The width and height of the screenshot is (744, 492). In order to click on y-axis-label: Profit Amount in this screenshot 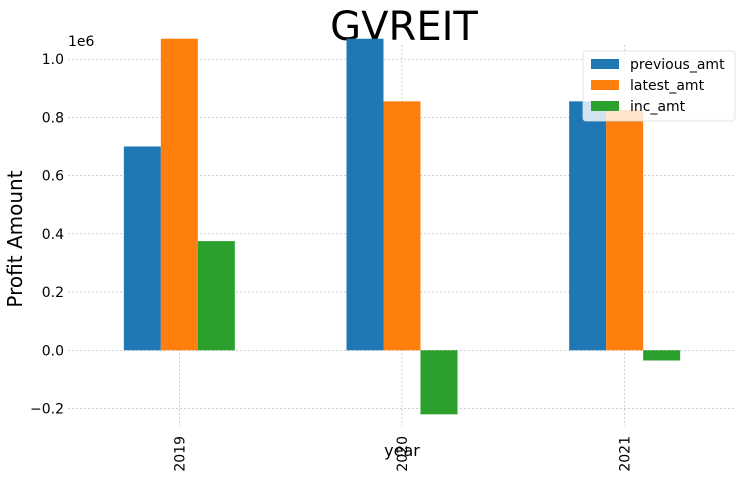, I will do `click(15, 238)`.